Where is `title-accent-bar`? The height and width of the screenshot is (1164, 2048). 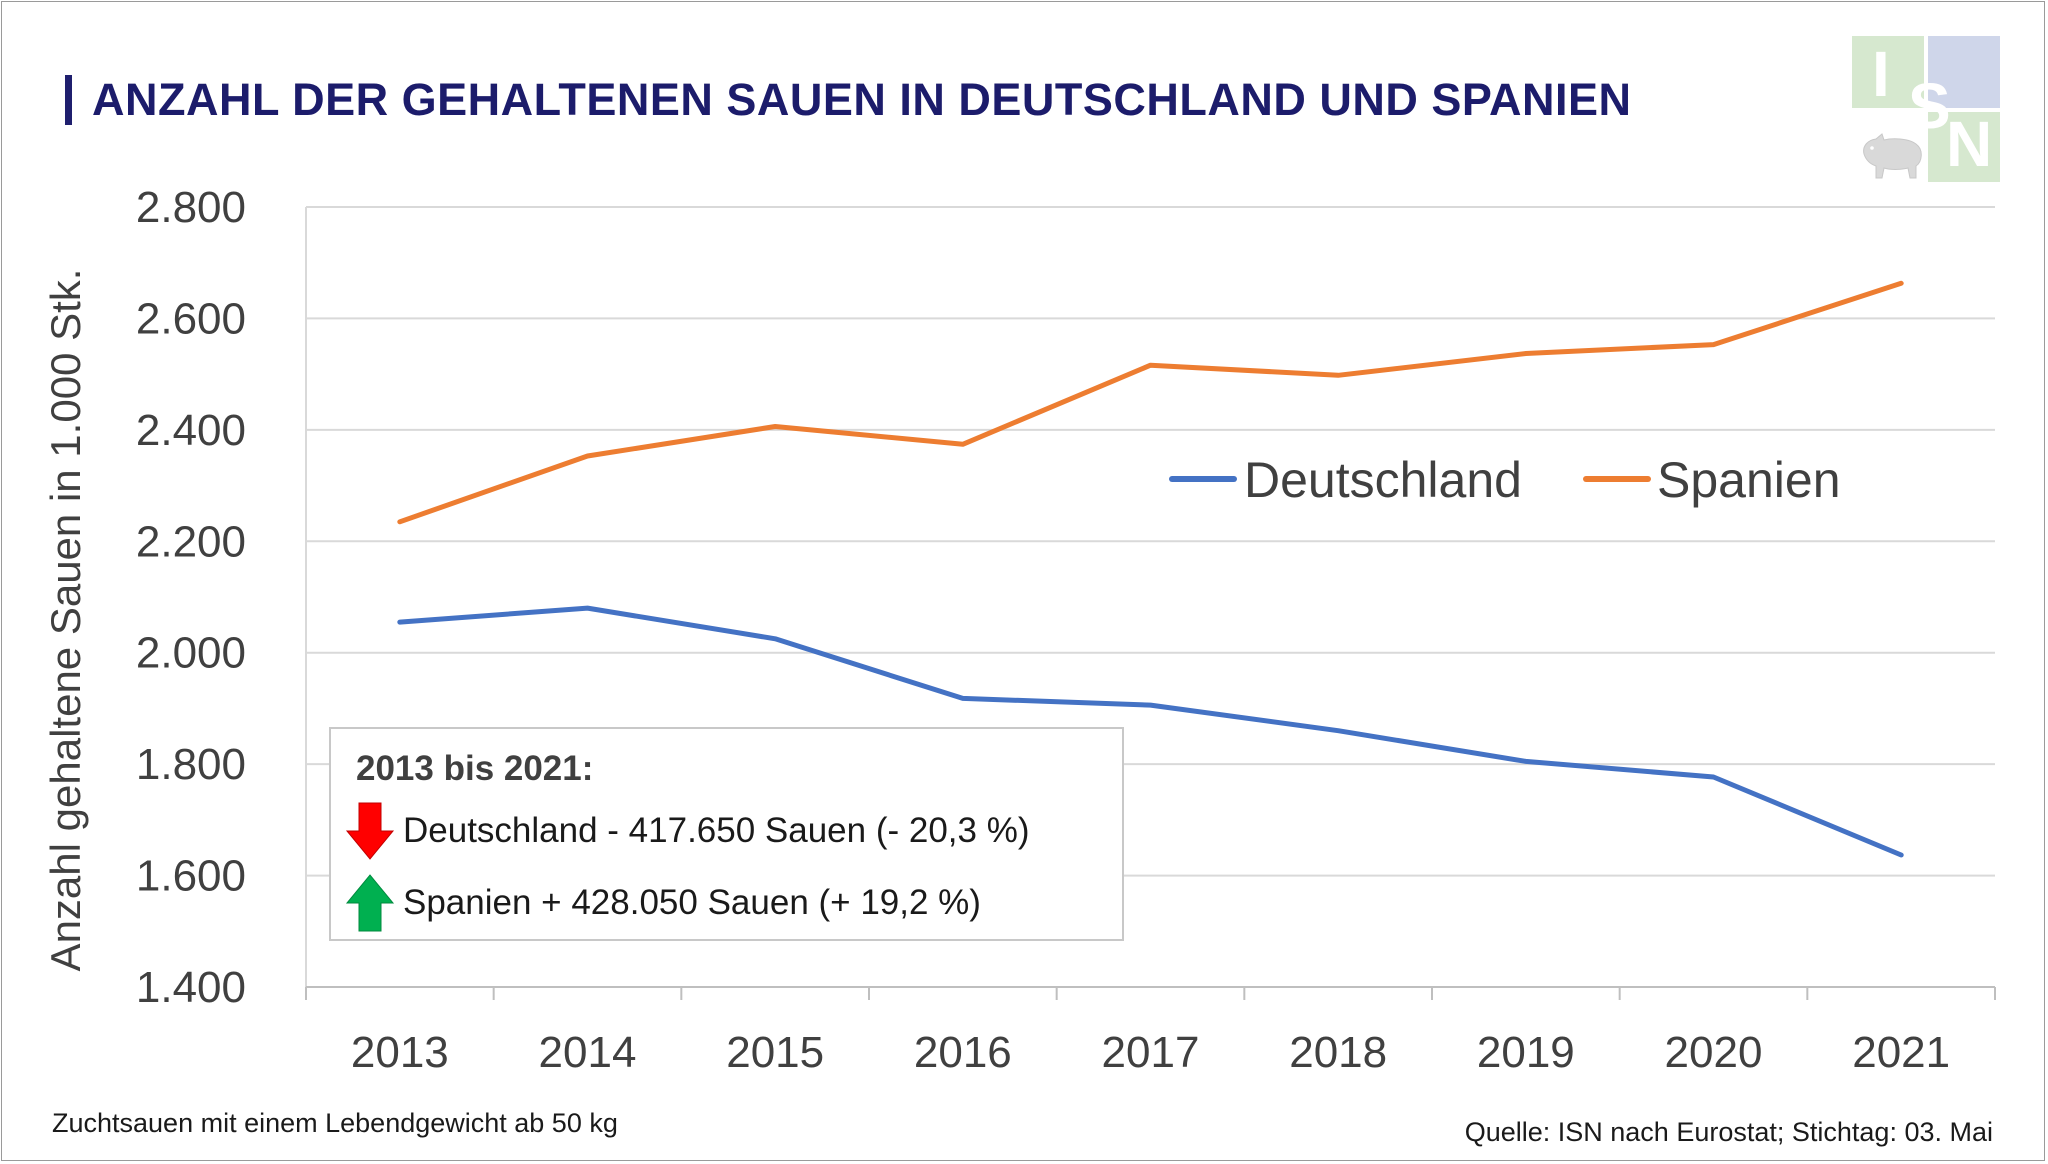
title-accent-bar is located at coordinates (68, 100).